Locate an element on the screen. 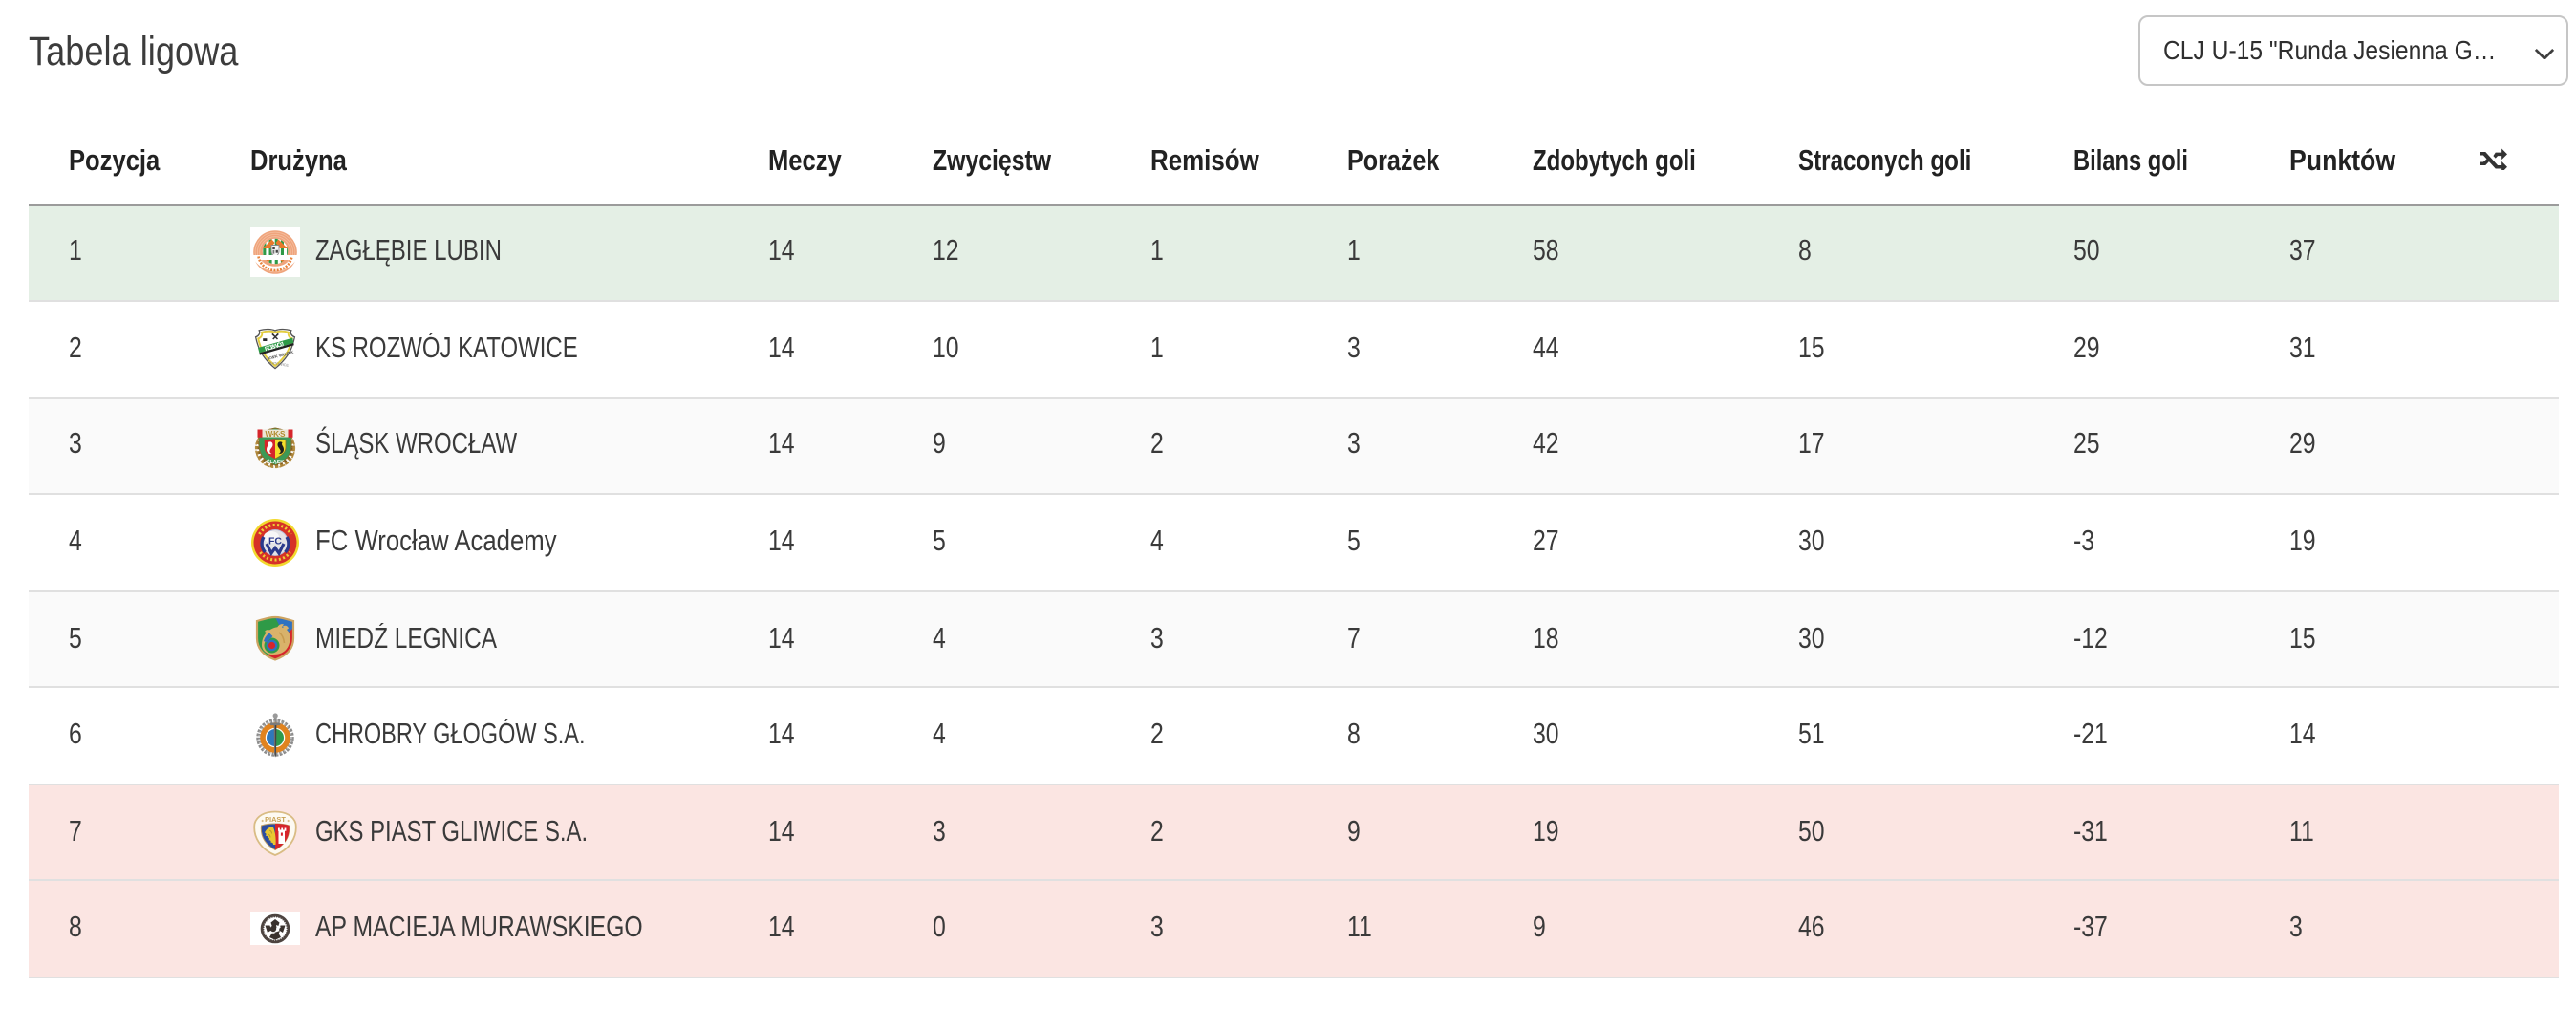 The width and height of the screenshot is (2576, 1009). svg-text: W·K·S is located at coordinates (275, 435).